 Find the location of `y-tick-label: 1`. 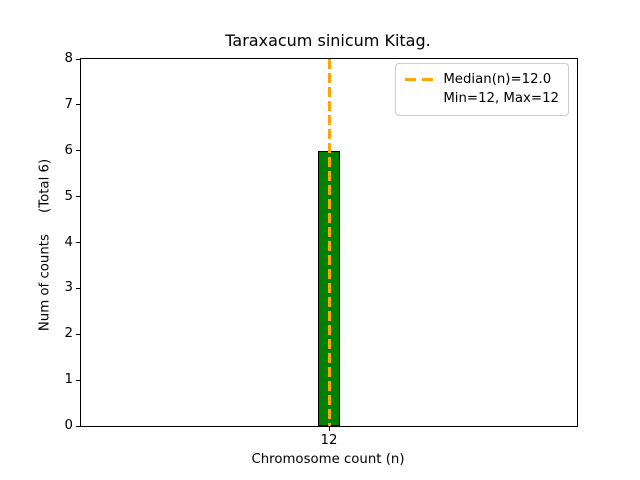

y-tick-label: 1 is located at coordinates (68, 380).